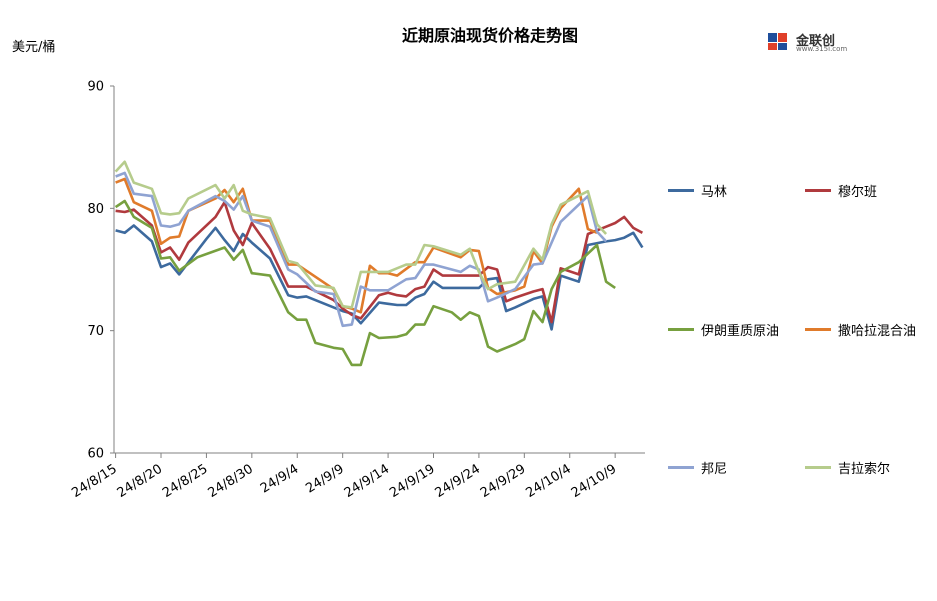 Image resolution: width=937 pixels, height=601 pixels. Describe the element at coordinates (489, 35) in the screenshot. I see `chart-title: 近期原油现货价格走势图` at that location.